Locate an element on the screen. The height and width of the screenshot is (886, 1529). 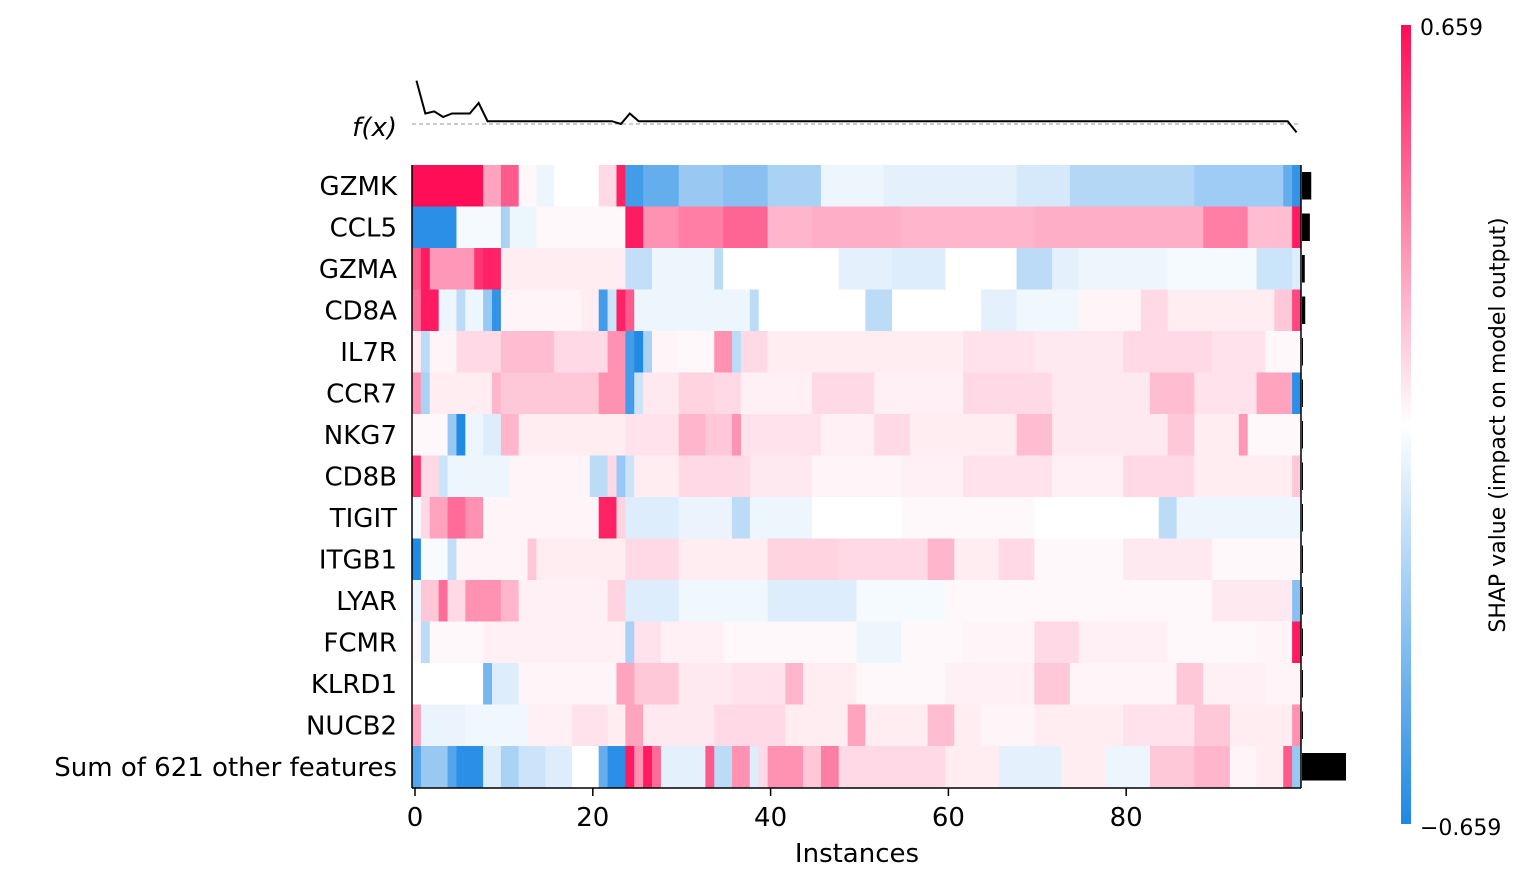
feature-label: FCMR is located at coordinates (360, 643).